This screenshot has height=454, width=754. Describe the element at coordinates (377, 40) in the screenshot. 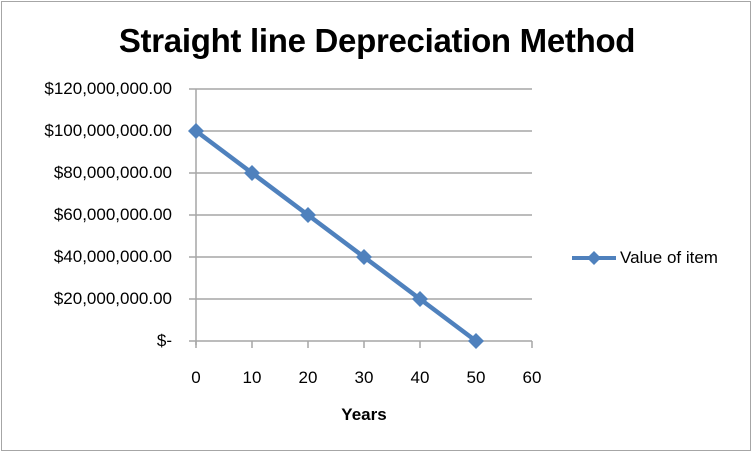

I see `chart-title: Straight line Depreciation Method` at that location.